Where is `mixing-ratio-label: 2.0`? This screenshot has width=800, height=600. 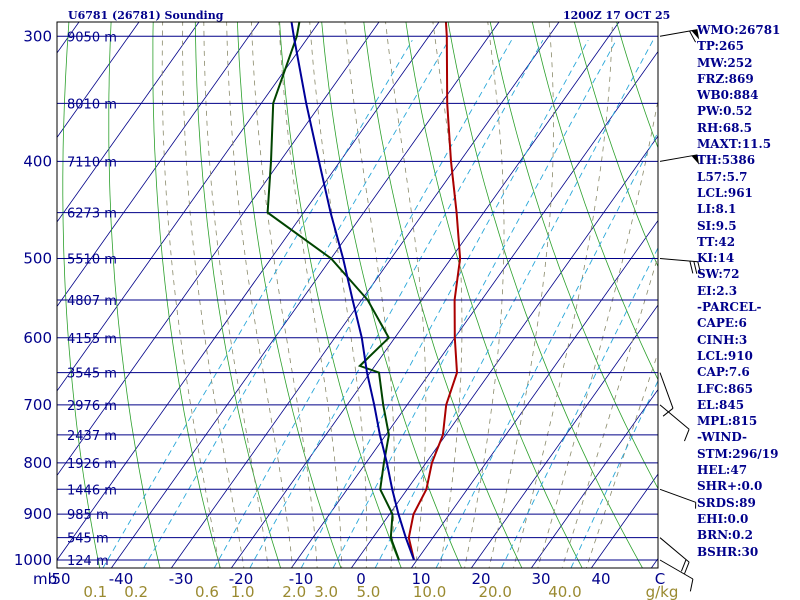
mixing-ratio-label: 2.0 is located at coordinates (294, 591).